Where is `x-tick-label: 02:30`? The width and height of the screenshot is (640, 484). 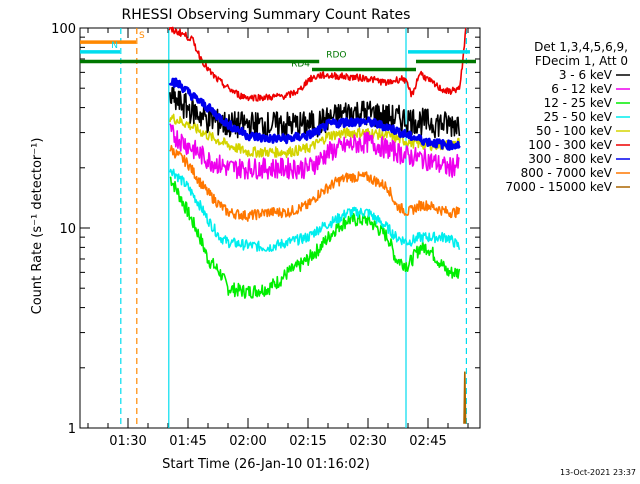 x-tick-label: 02:30 is located at coordinates (367, 441).